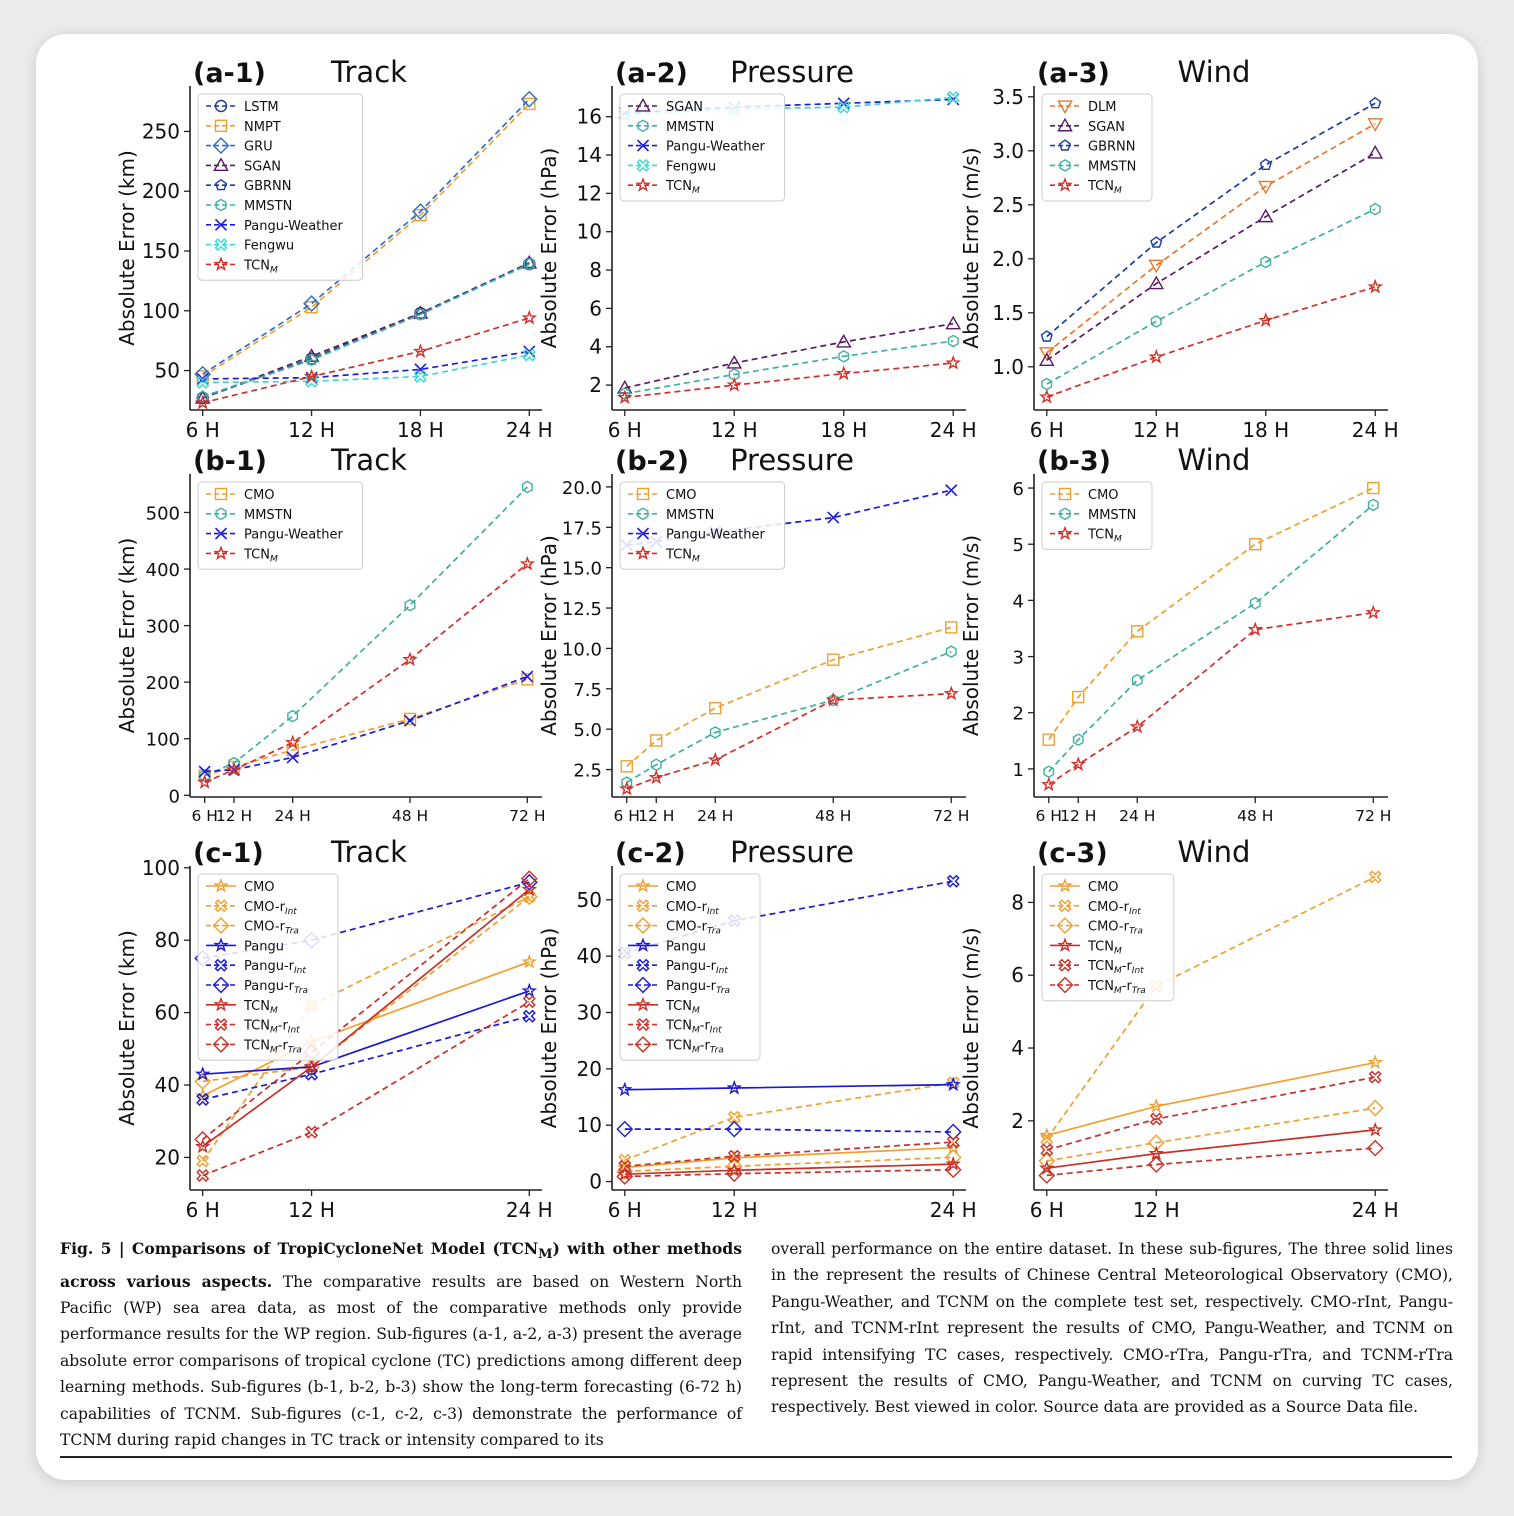 This screenshot has width=1514, height=1516. What do you see at coordinates (294, 535) in the screenshot?
I see `legend-label: Pangu-Weather` at bounding box center [294, 535].